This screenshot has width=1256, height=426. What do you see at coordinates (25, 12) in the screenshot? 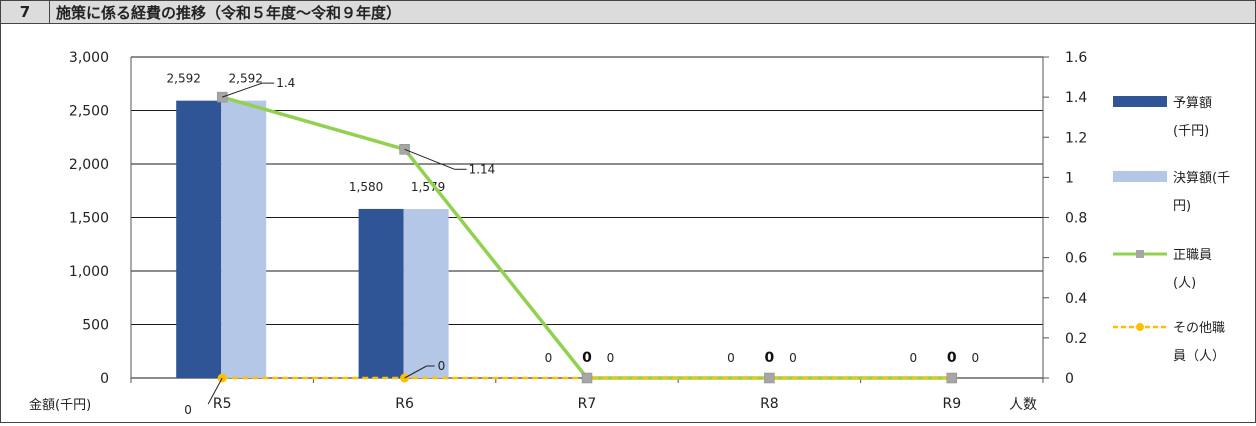
I see `section-number: 7` at bounding box center [25, 12].